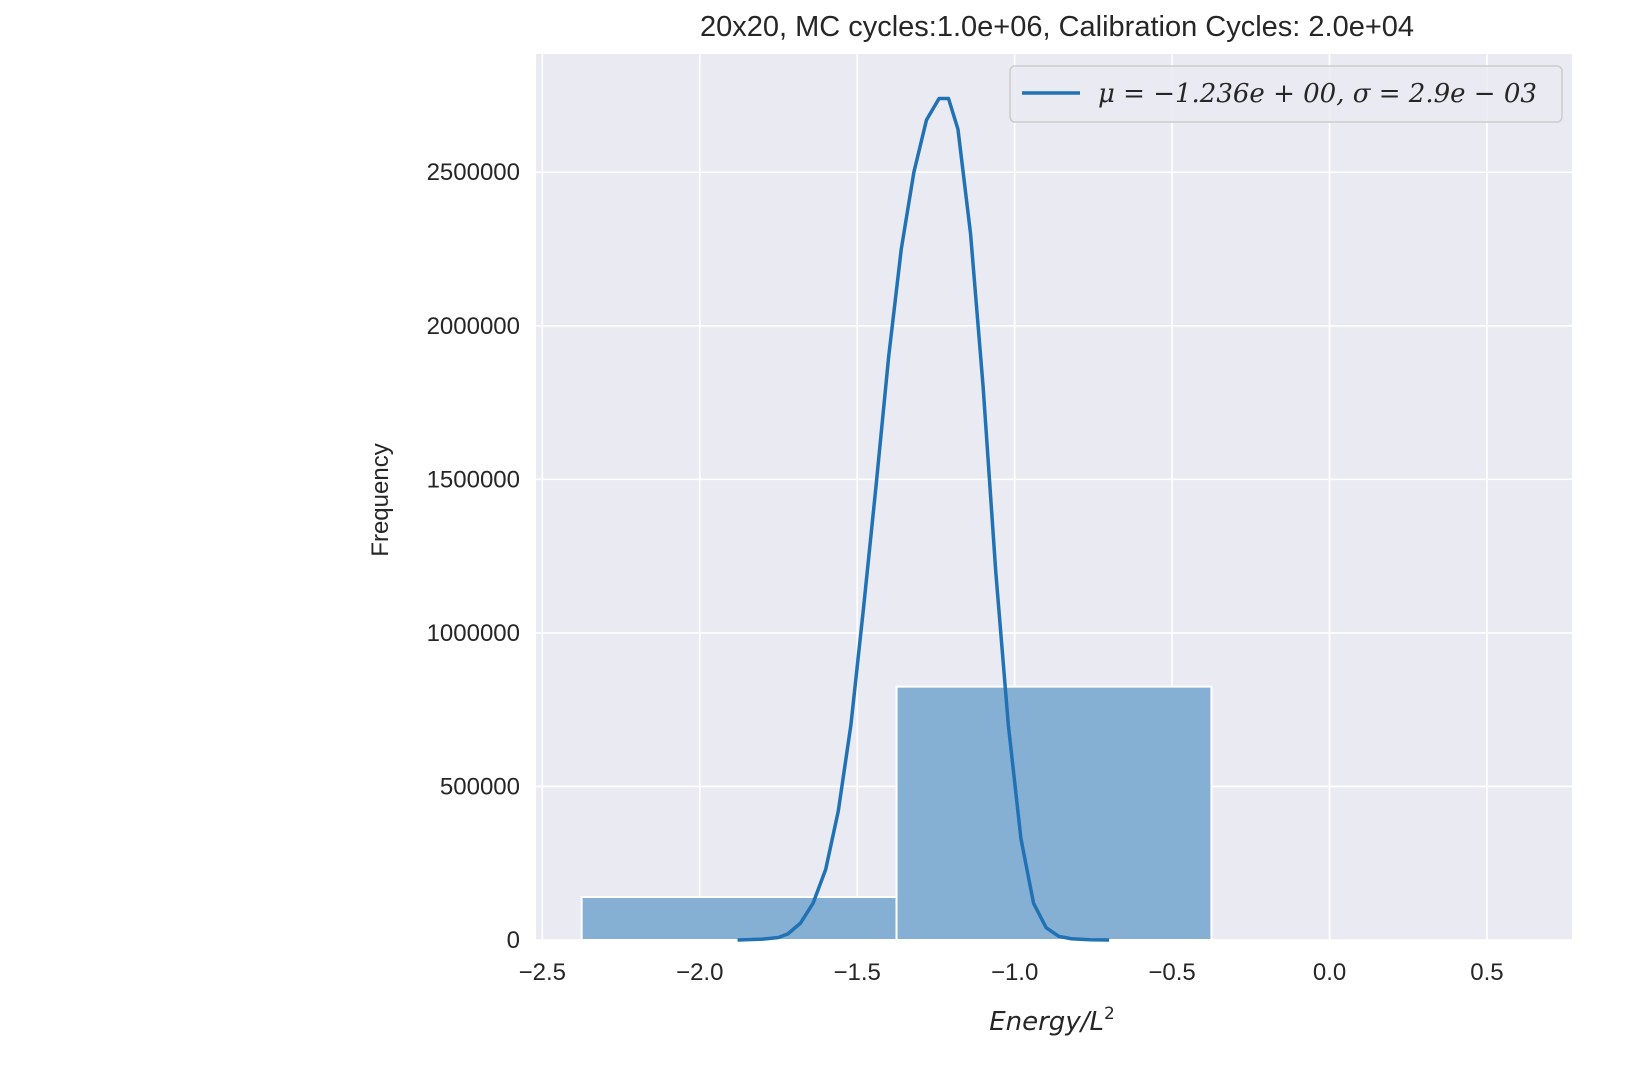 The height and width of the screenshot is (1070, 1650). Describe the element at coordinates (473, 172) in the screenshot. I see `y-tick-label: 2500000` at that location.